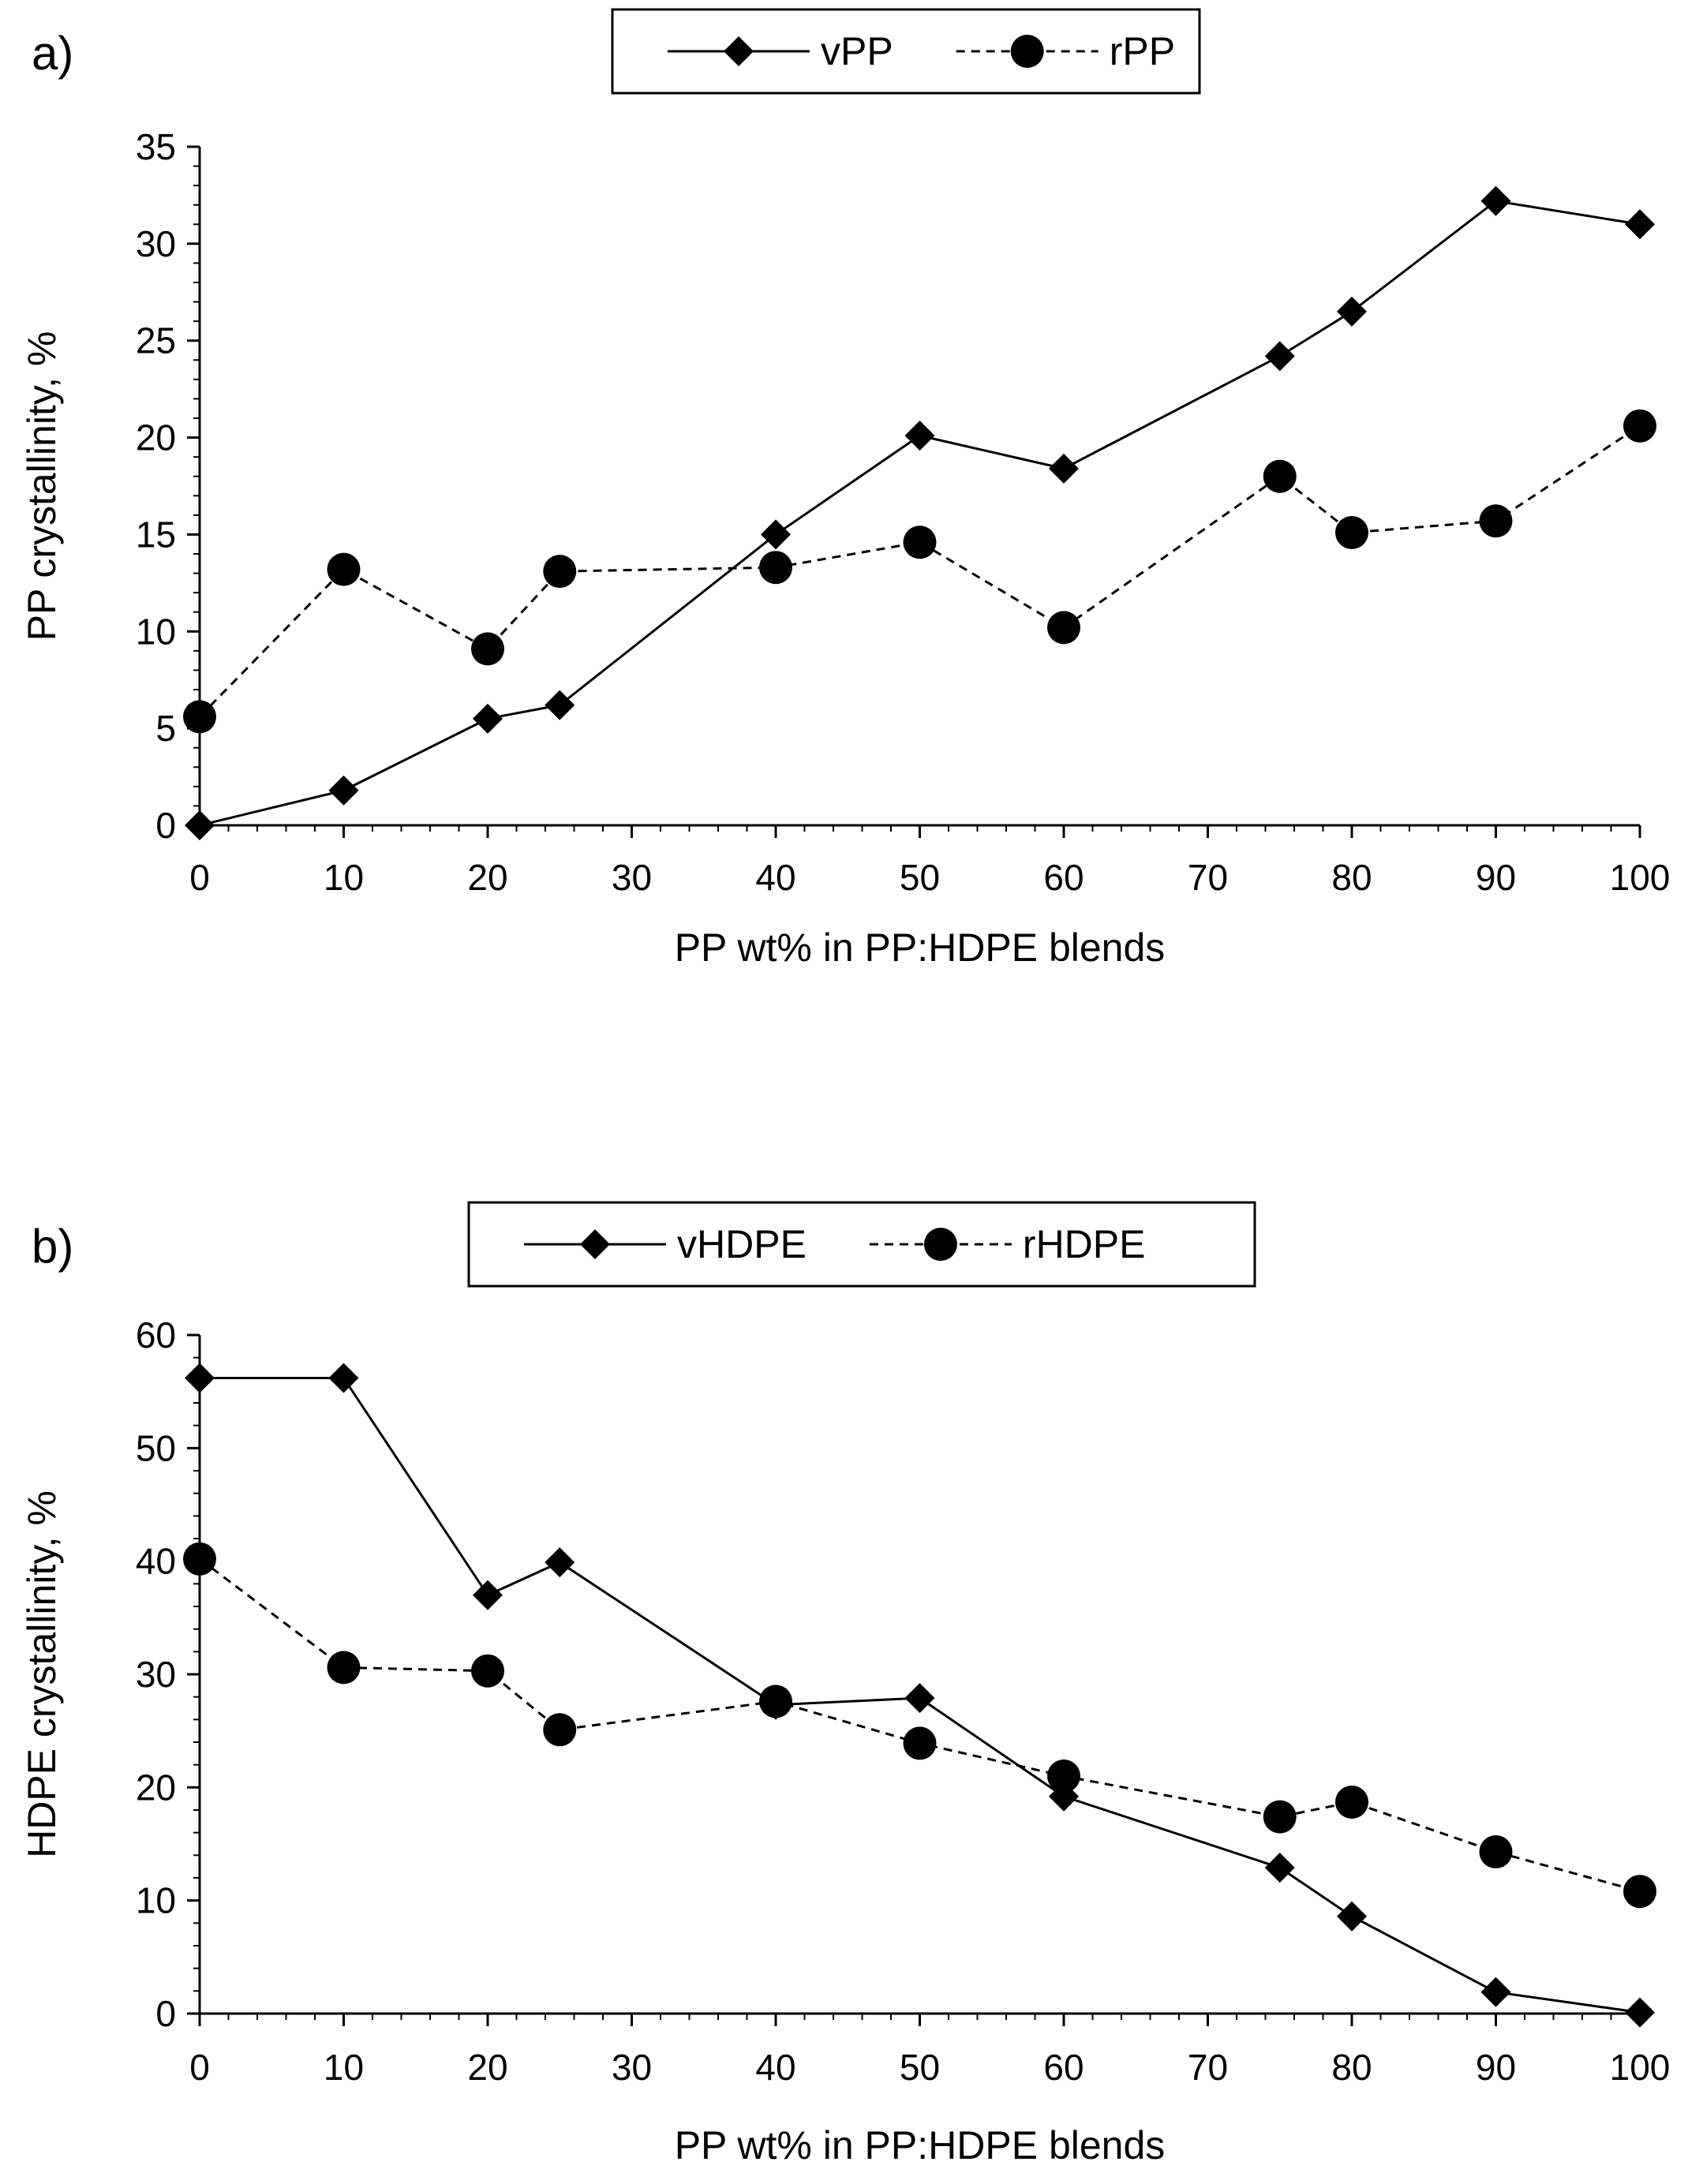 The width and height of the screenshot is (1688, 2184). I want to click on series-line-rPP, so click(919, 571).